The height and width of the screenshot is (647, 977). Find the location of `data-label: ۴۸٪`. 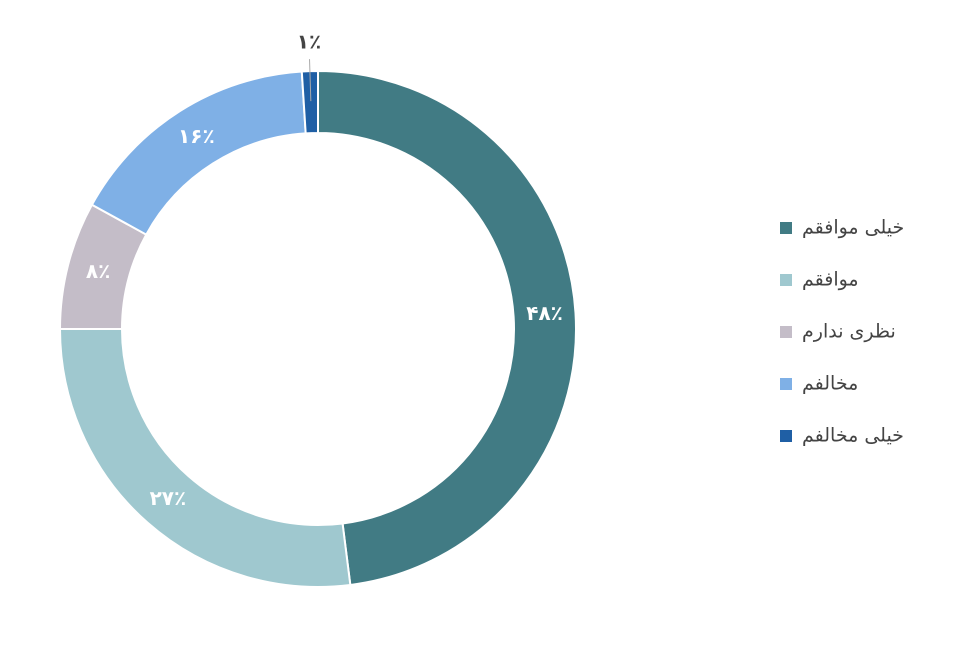

data-label: ۴۸٪ is located at coordinates (544, 313).